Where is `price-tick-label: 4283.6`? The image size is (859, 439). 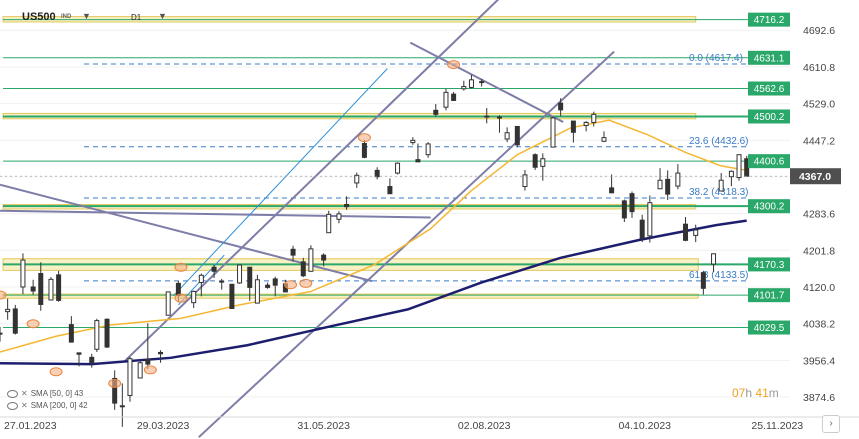
price-tick-label: 4283.6 is located at coordinates (819, 215).